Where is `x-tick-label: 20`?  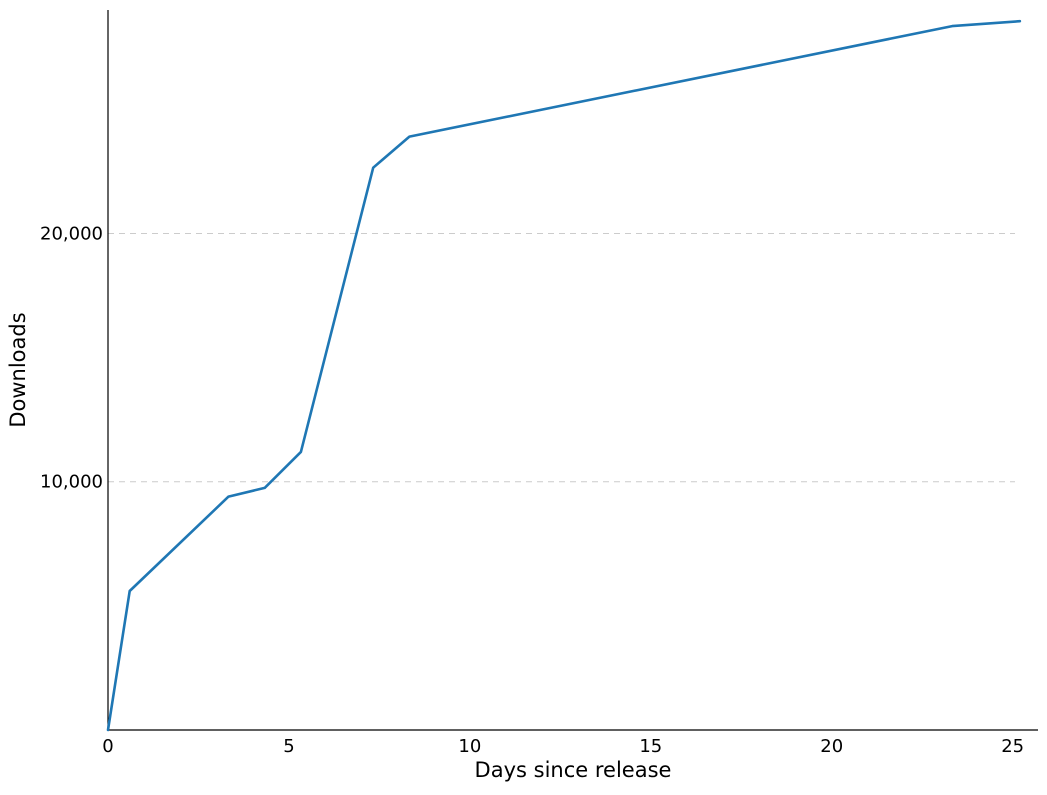
x-tick-label: 20 is located at coordinates (831, 746).